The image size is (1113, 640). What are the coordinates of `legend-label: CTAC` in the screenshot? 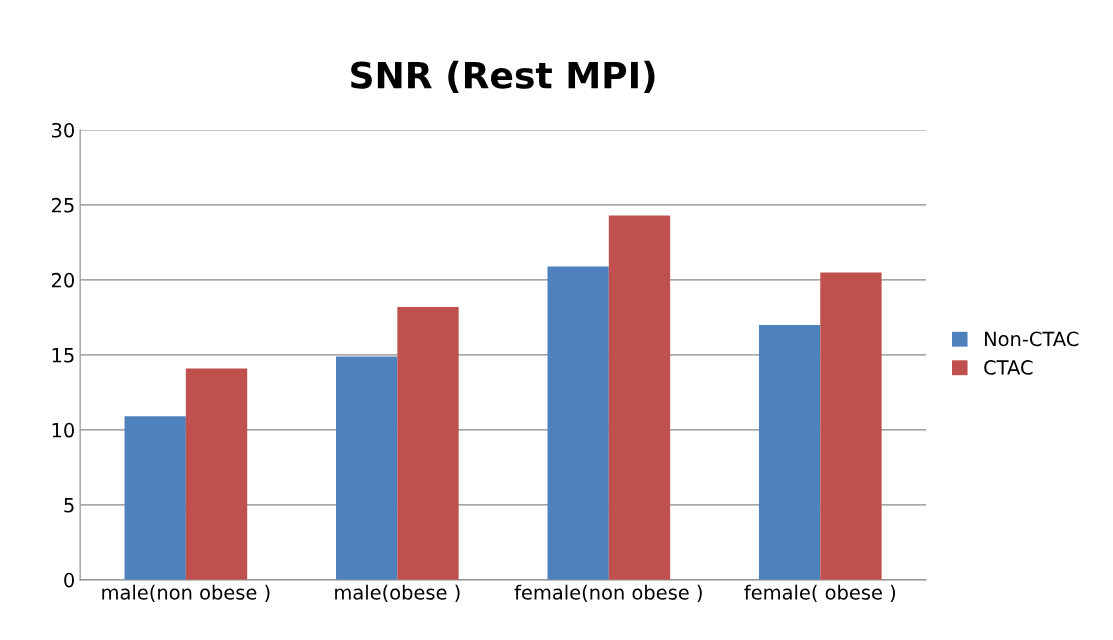 It's located at (1008, 367).